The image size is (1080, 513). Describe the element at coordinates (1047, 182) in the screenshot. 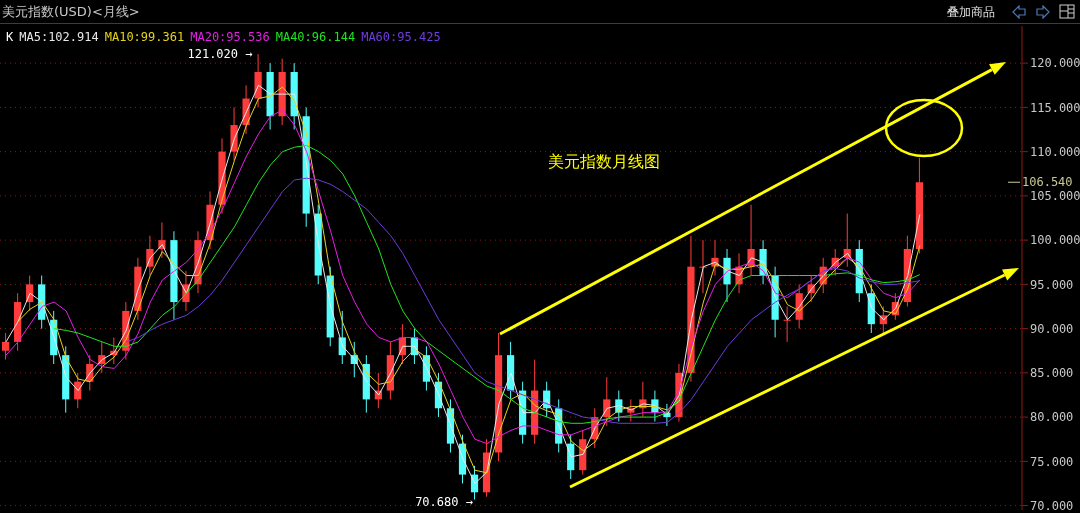

I see `annotation: 106.540` at that location.